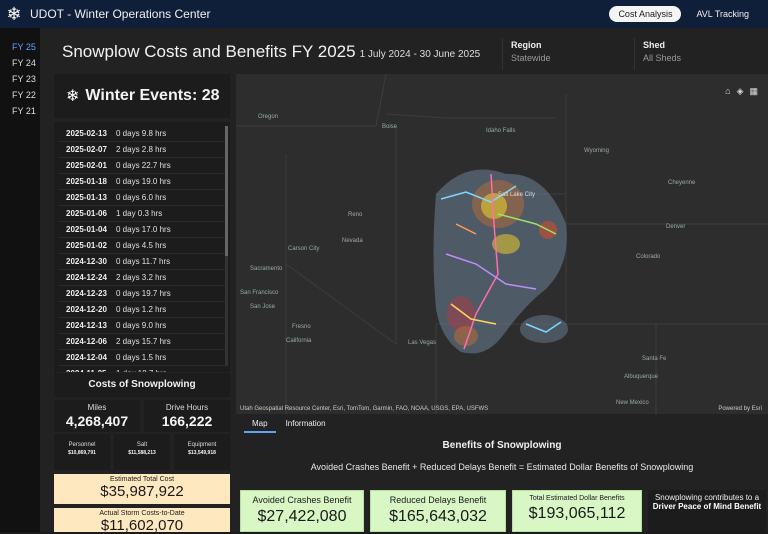  What do you see at coordinates (299, 341) in the screenshot?
I see `map-label-california: California` at bounding box center [299, 341].